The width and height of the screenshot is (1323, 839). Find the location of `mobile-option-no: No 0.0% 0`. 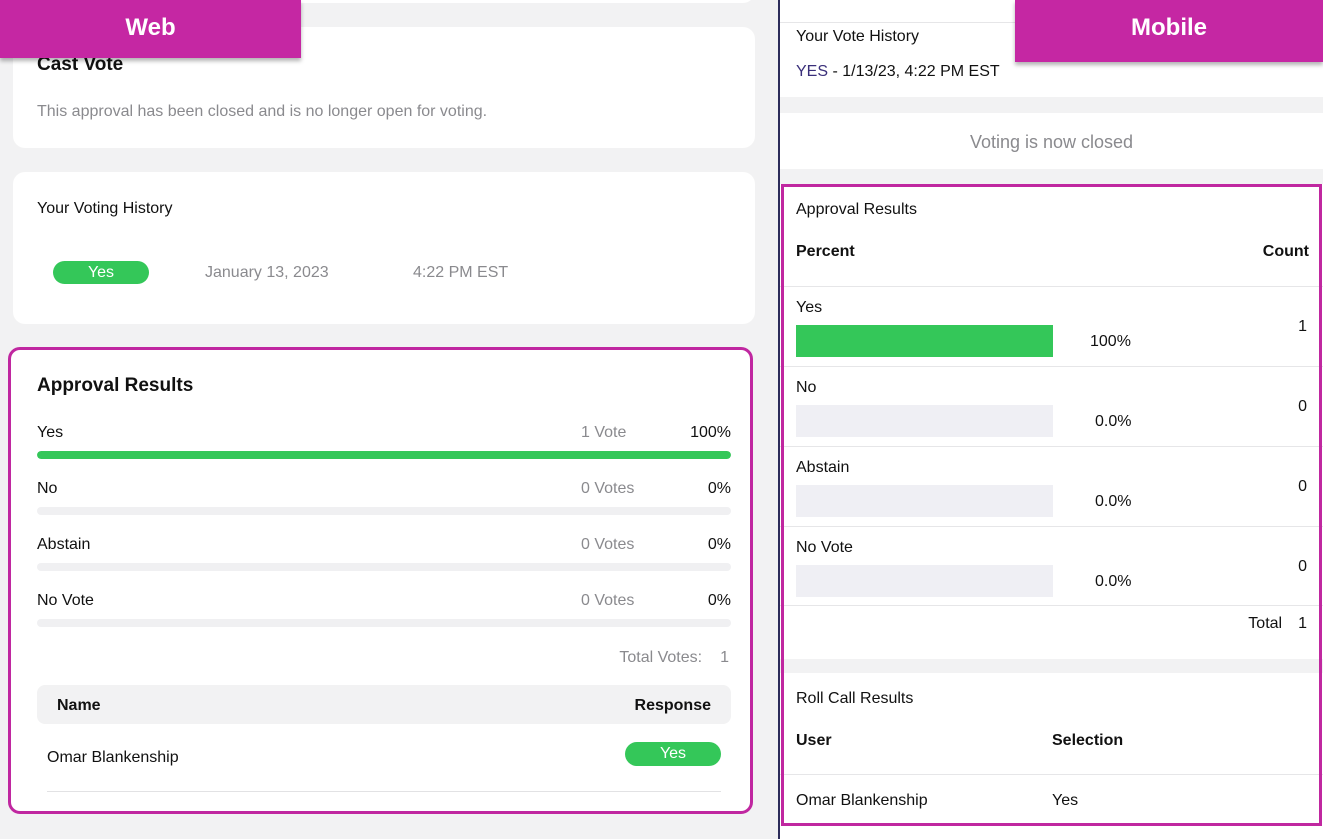

mobile-option-no: No 0.0% 0 is located at coordinates (1051, 419).